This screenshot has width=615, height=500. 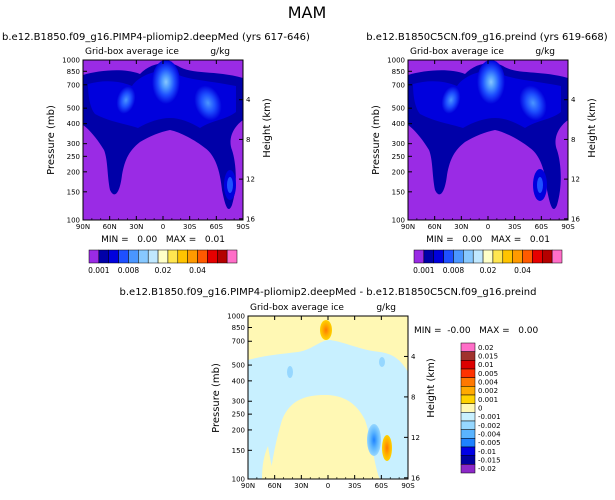 What do you see at coordinates (398, 192) in the screenshot?
I see `y-tick-label: 150` at bounding box center [398, 192].